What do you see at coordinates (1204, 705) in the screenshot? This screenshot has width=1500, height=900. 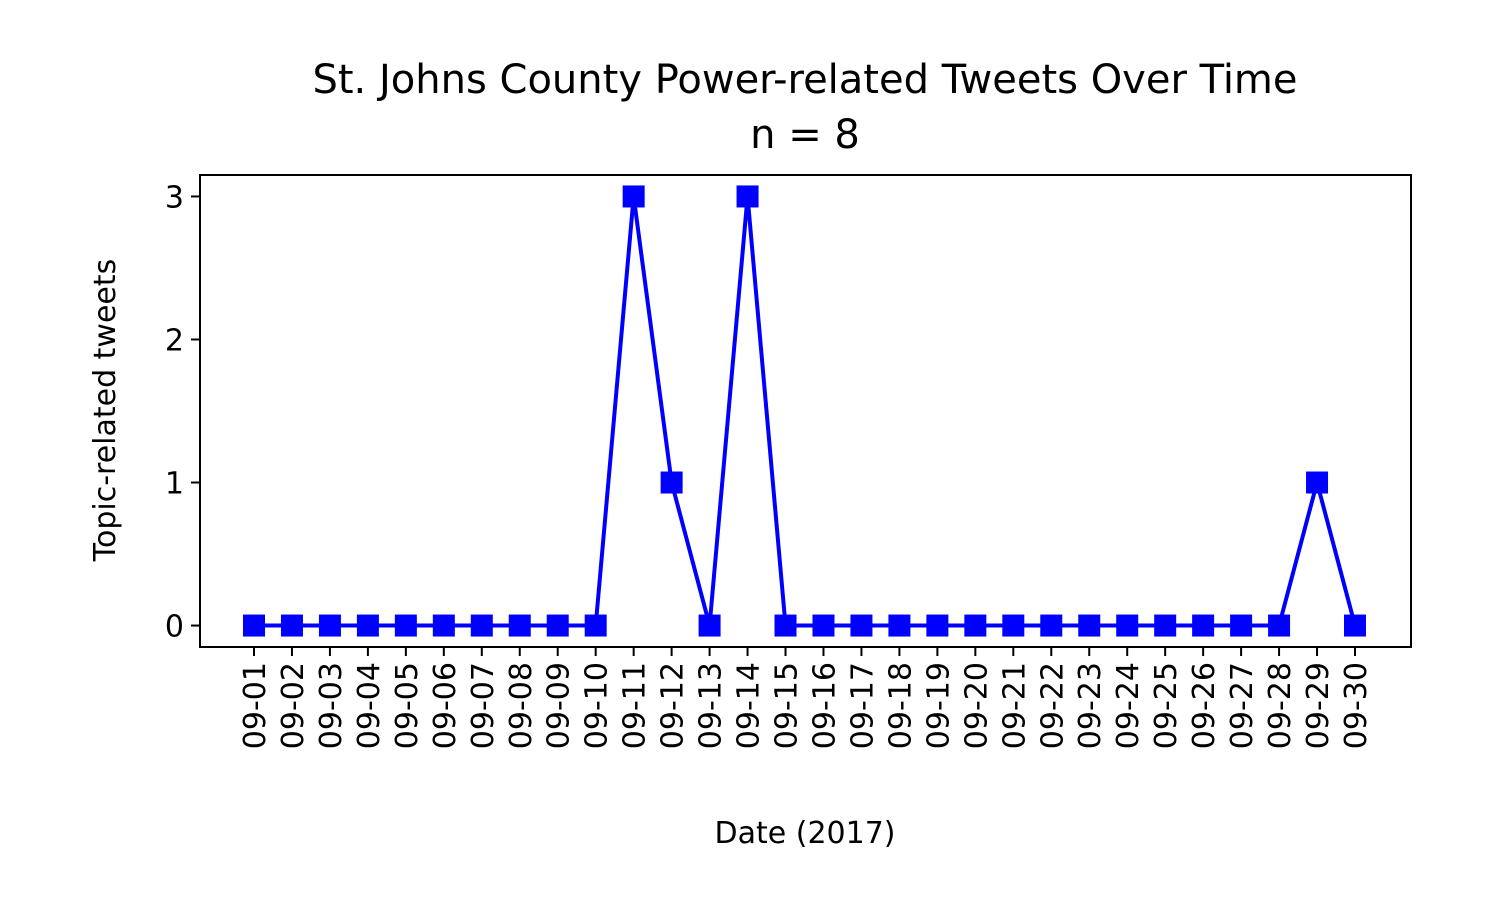 I see `x-tick-label: 09-26` at bounding box center [1204, 705].